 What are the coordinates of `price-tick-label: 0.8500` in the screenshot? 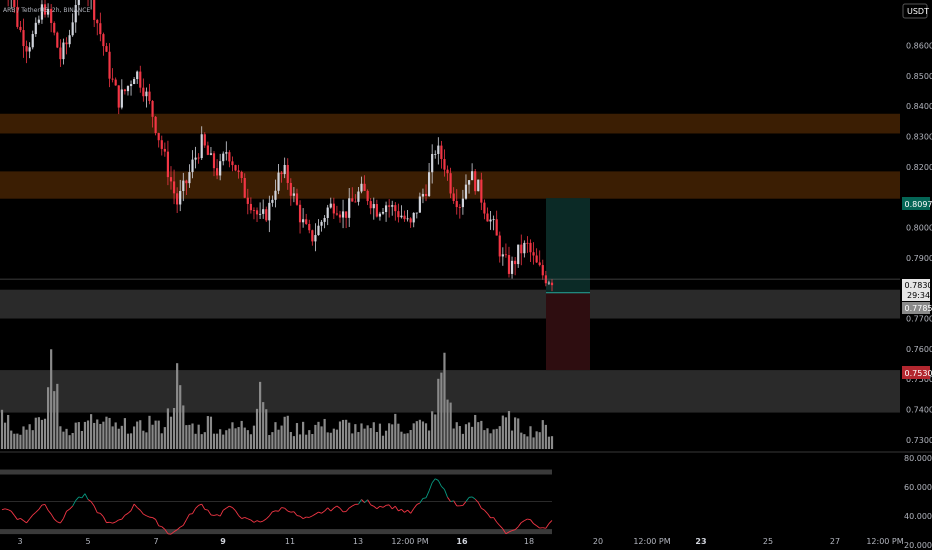 It's located at (919, 76).